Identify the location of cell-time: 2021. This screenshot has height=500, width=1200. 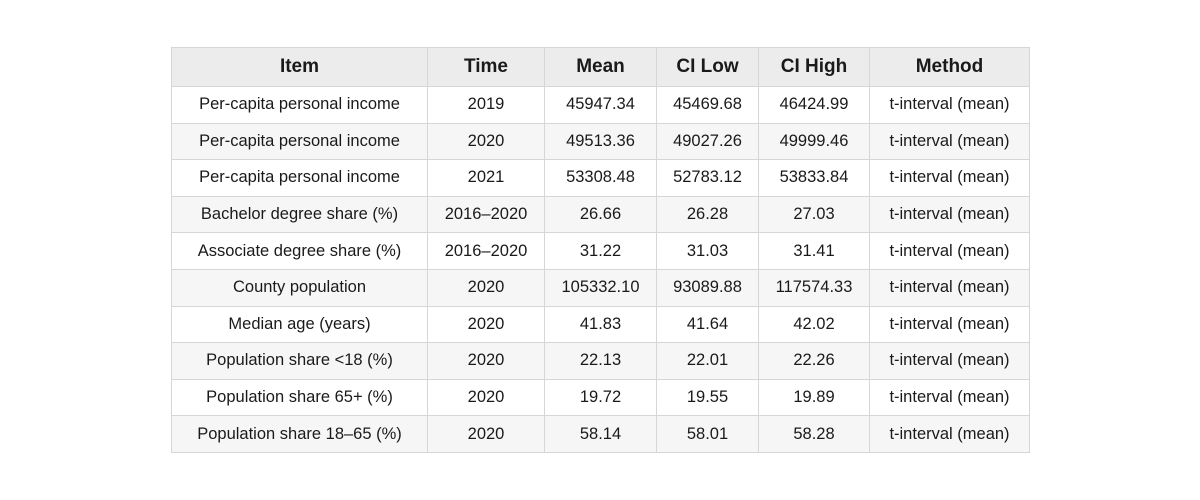
(486, 178).